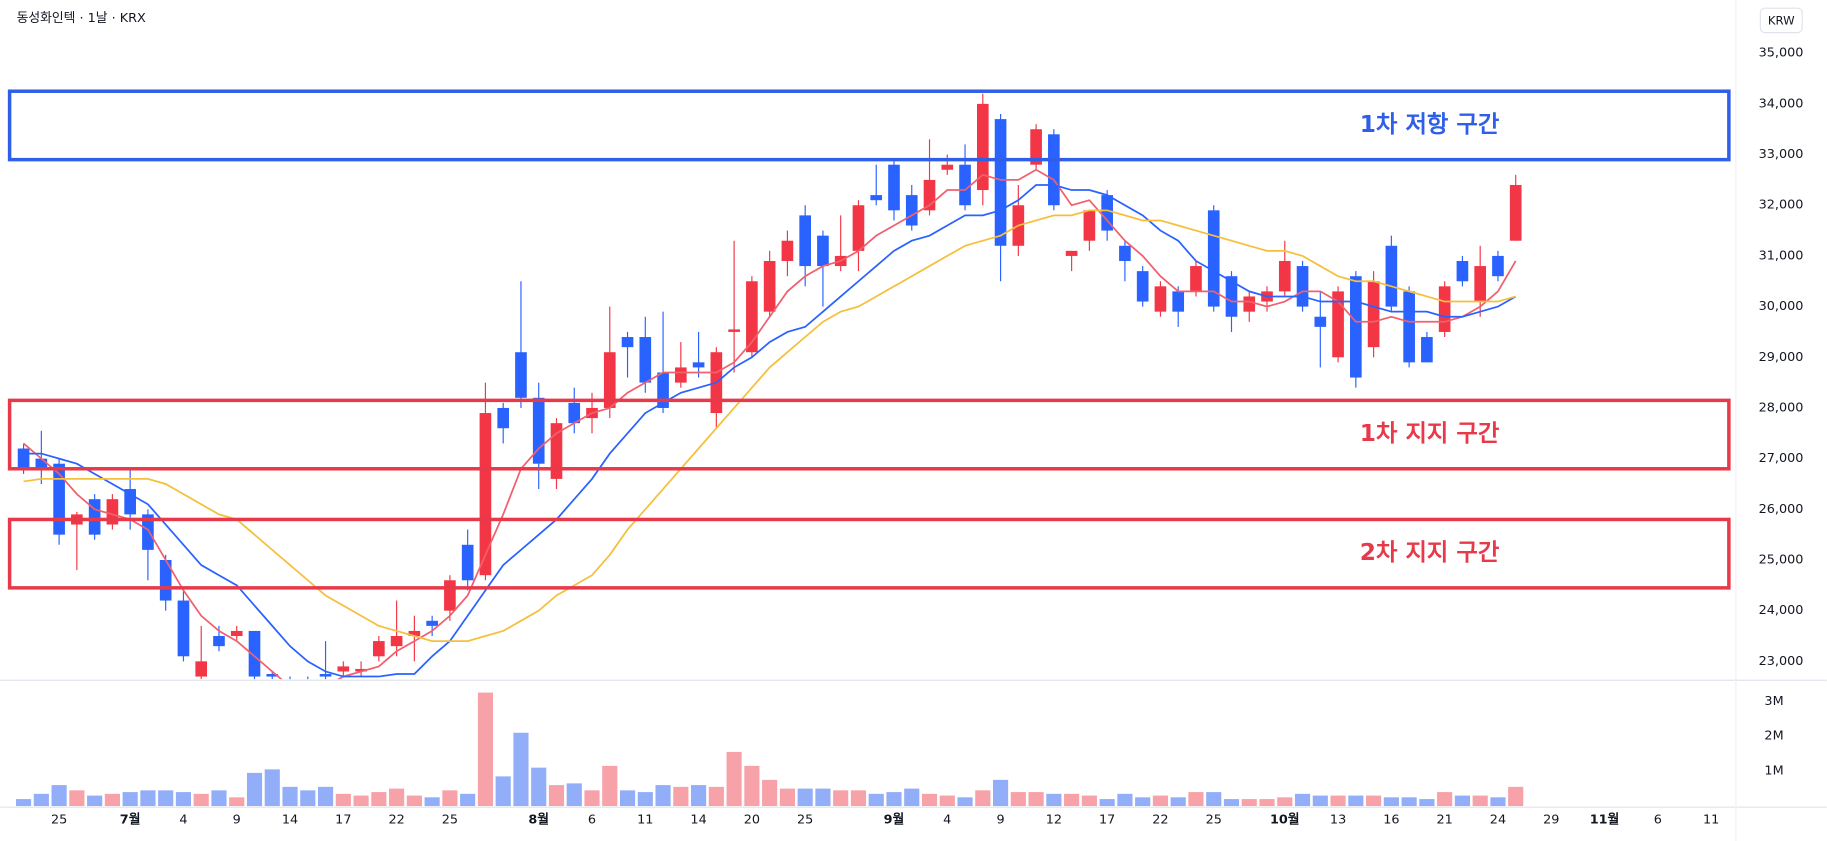 This screenshot has width=1827, height=841. Describe the element at coordinates (1773, 771) in the screenshot. I see `volume-tick-label: 1M` at that location.